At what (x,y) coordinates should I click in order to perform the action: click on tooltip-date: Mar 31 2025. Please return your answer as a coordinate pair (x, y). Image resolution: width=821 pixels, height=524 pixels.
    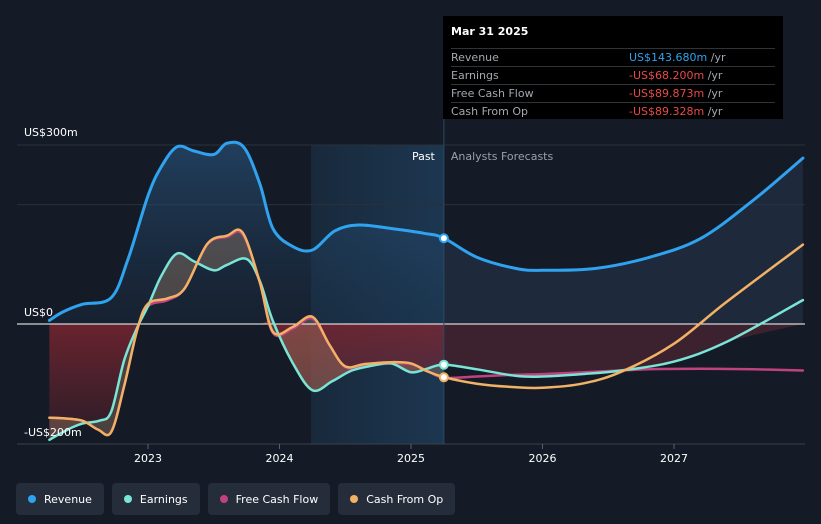
    Looking at the image, I should click on (613, 36).